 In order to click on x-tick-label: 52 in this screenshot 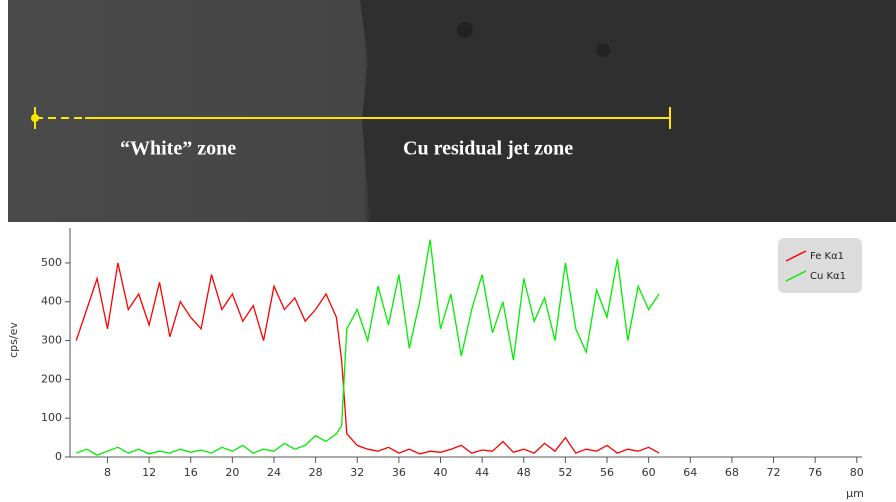, I will do `click(565, 472)`.